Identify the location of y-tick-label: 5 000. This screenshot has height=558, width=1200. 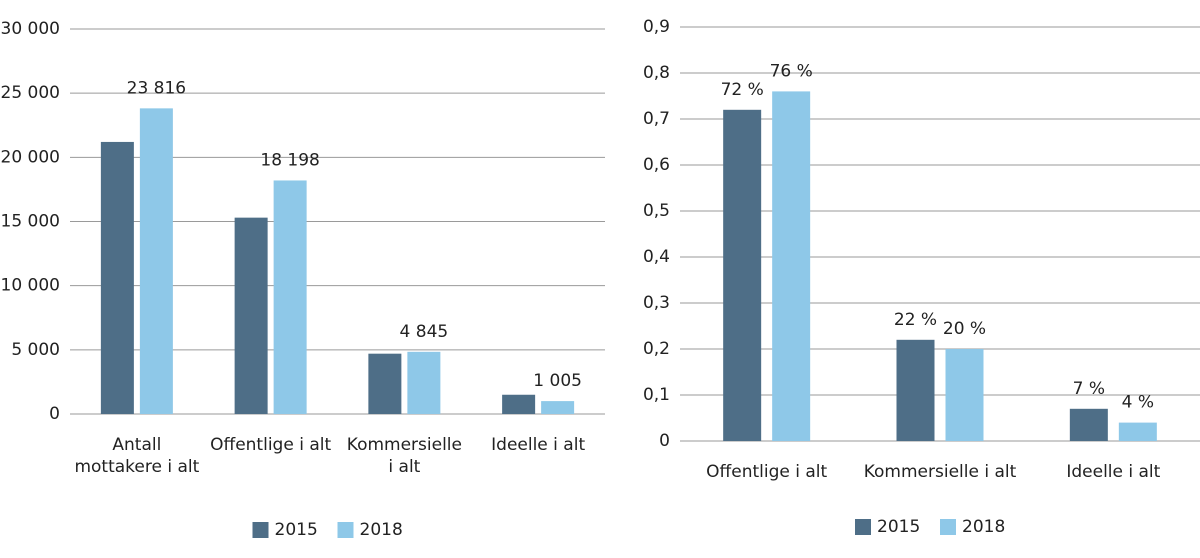
(35, 350).